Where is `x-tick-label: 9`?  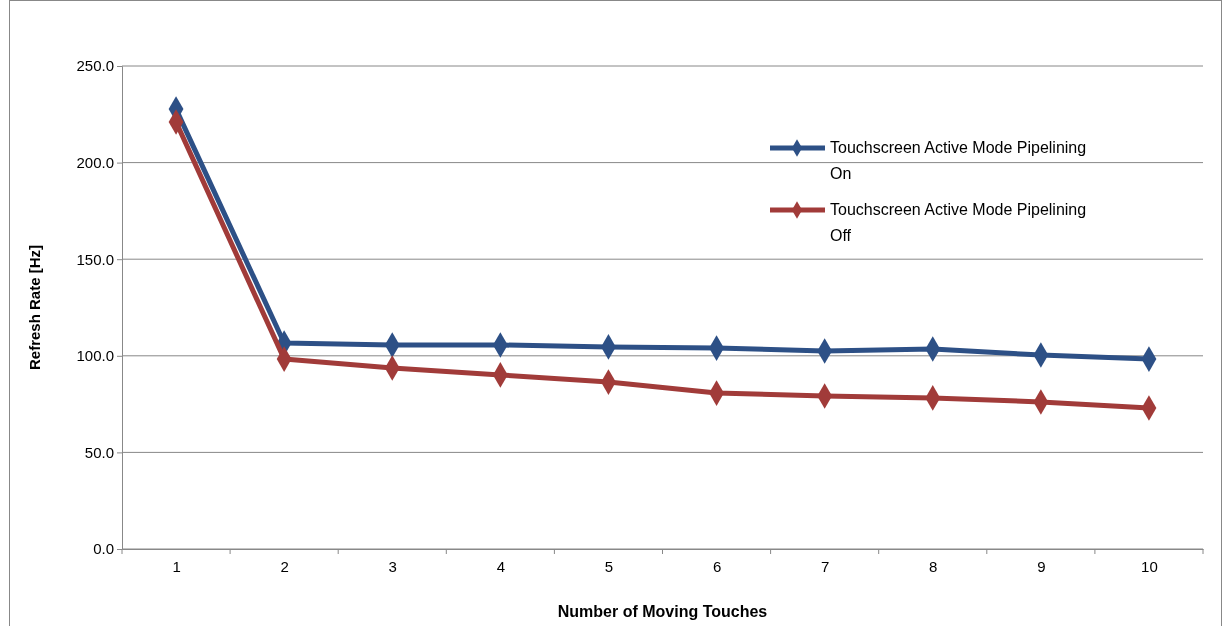
x-tick-label: 9 is located at coordinates (1041, 566).